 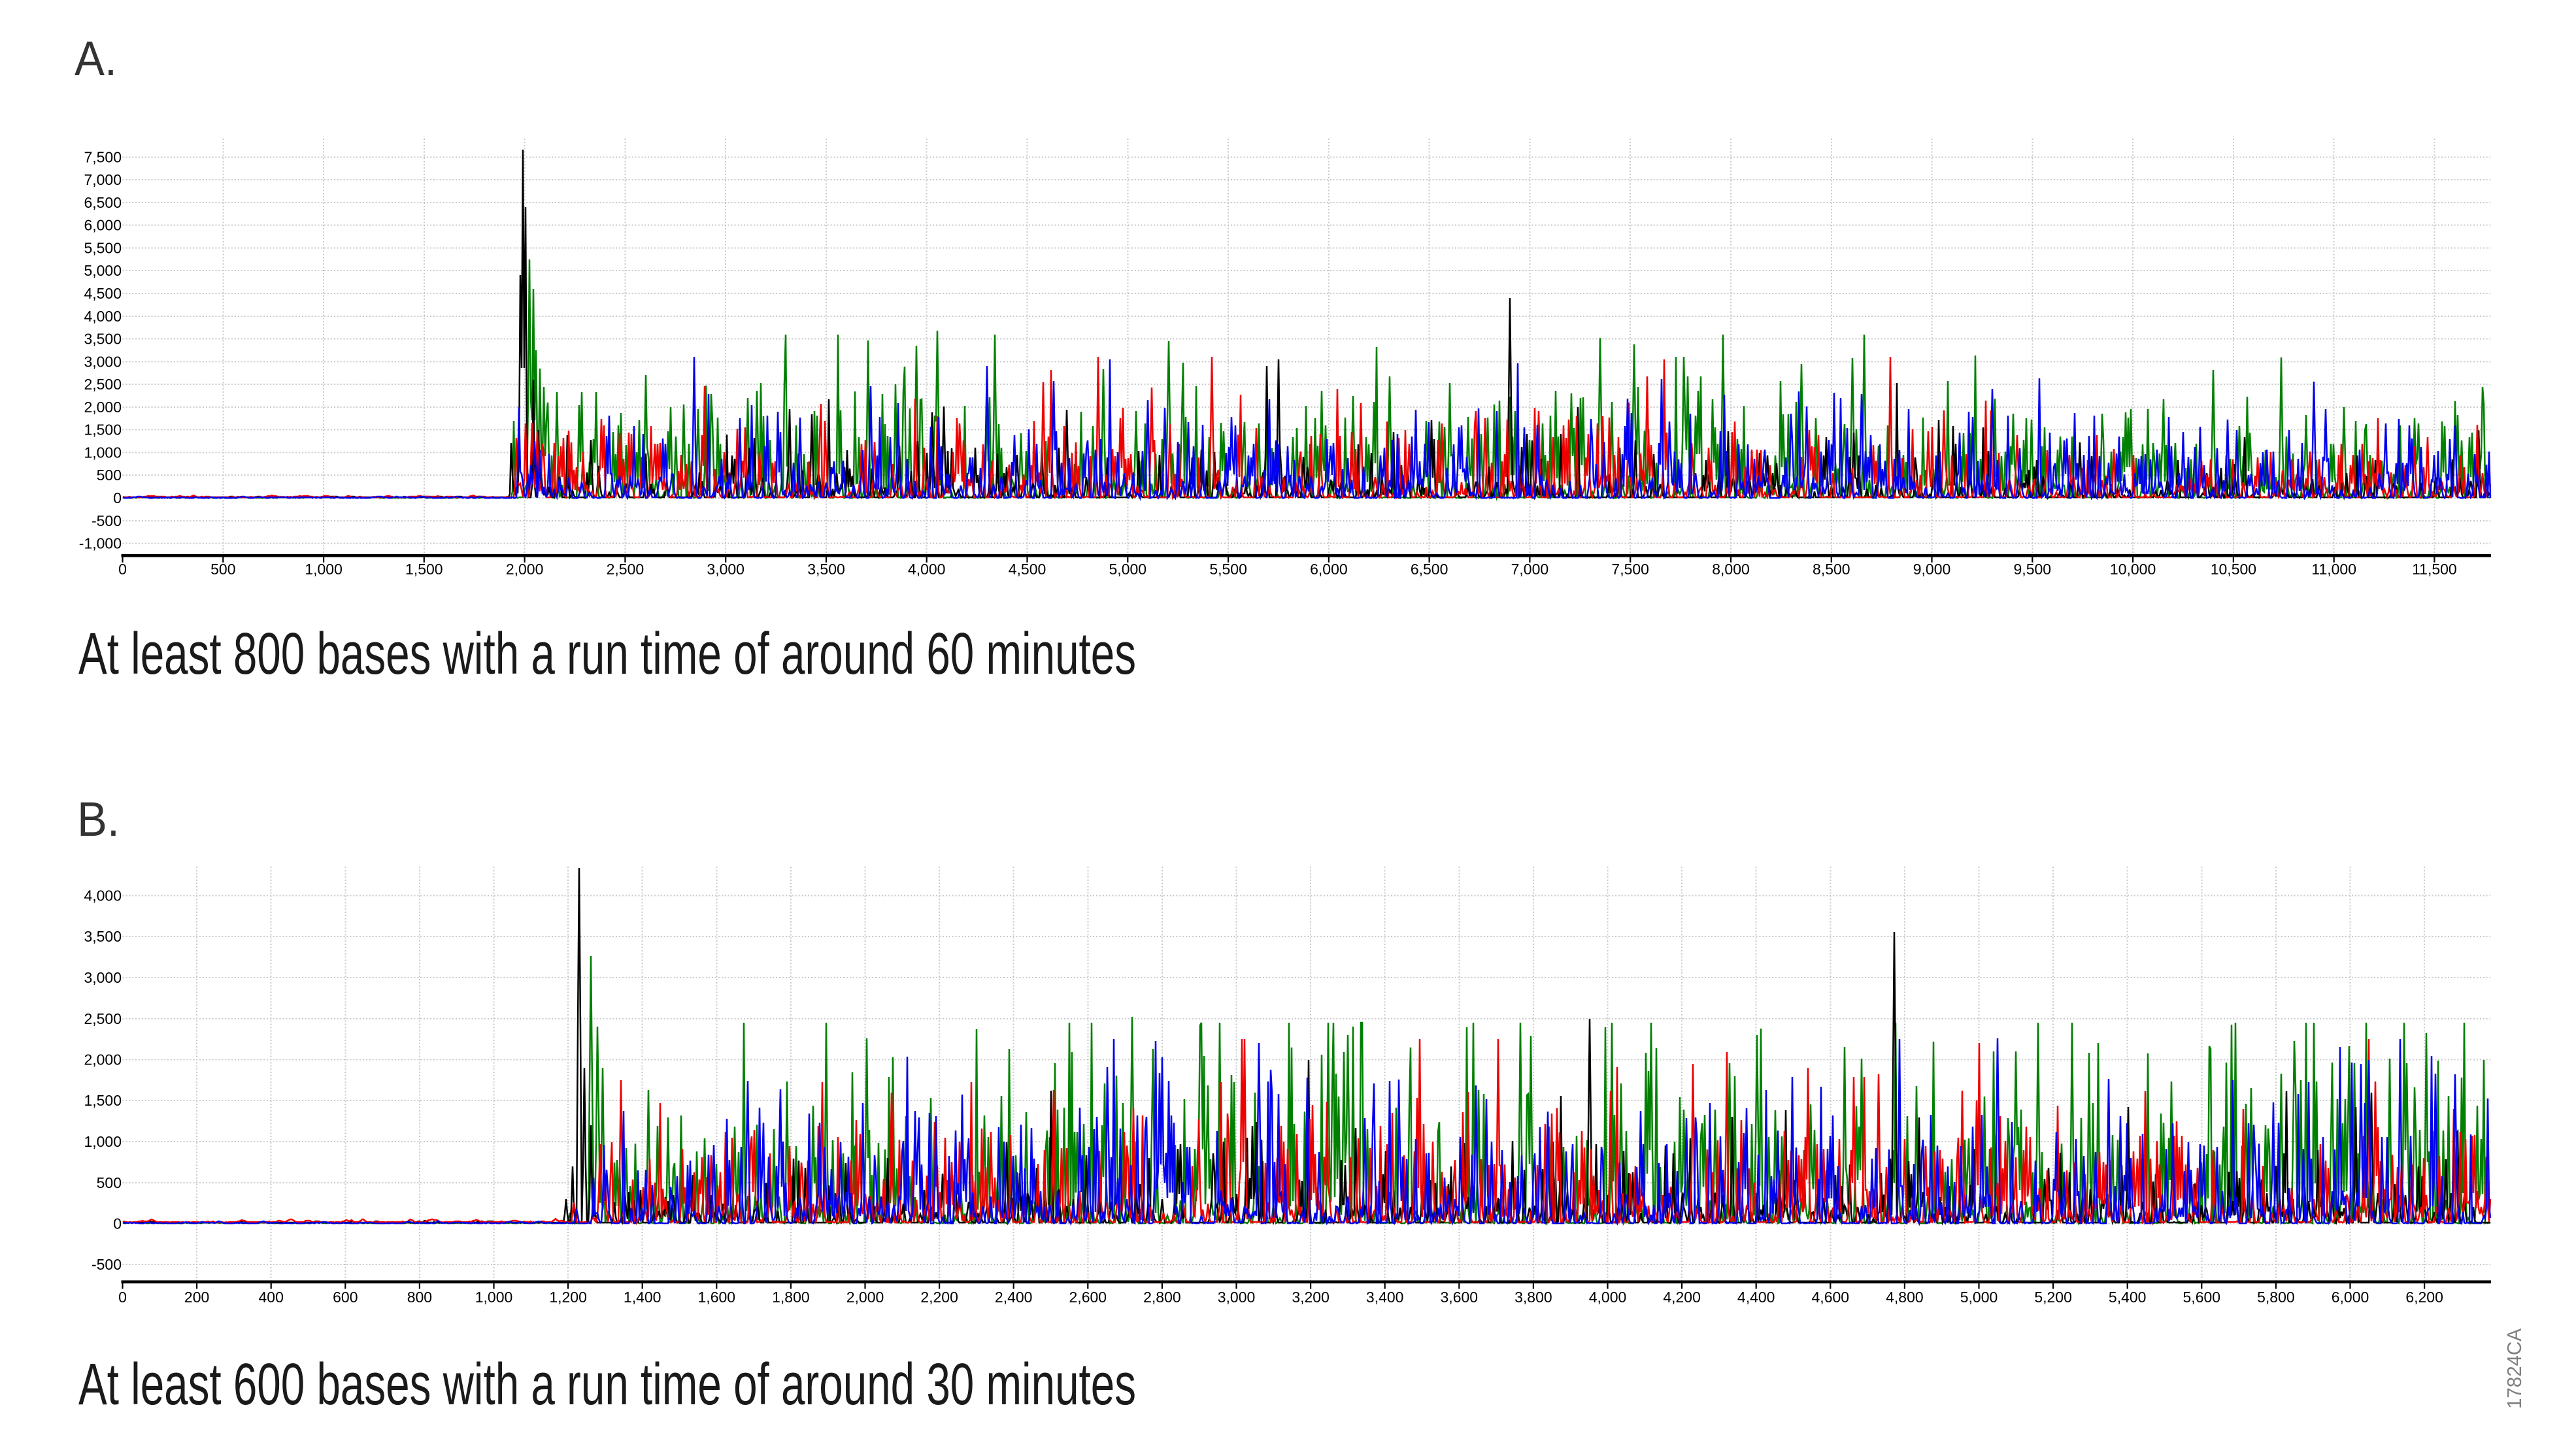 I want to click on svg-text: 11,000, so click(x=2334, y=569).